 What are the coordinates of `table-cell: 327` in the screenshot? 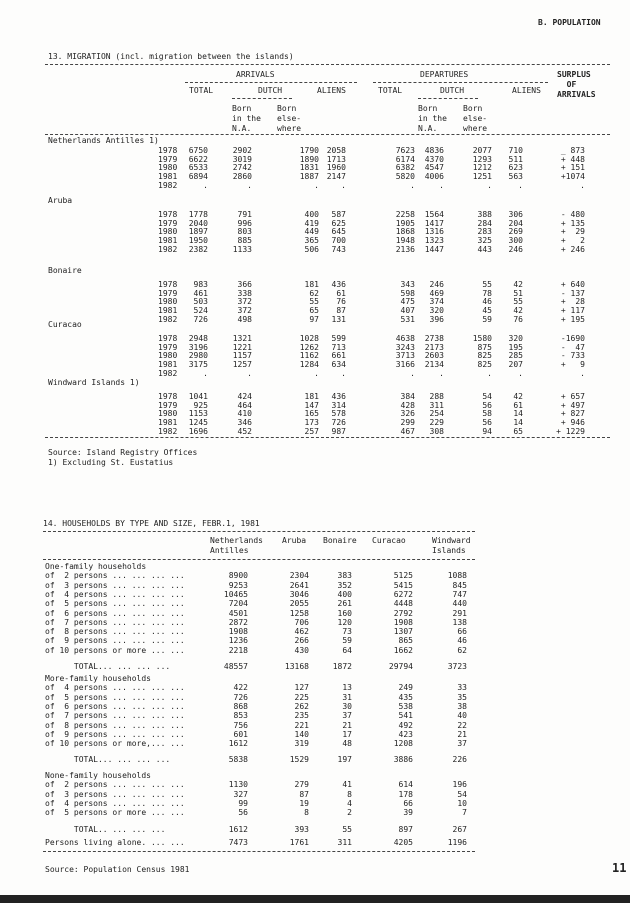 It's located at (240, 794).